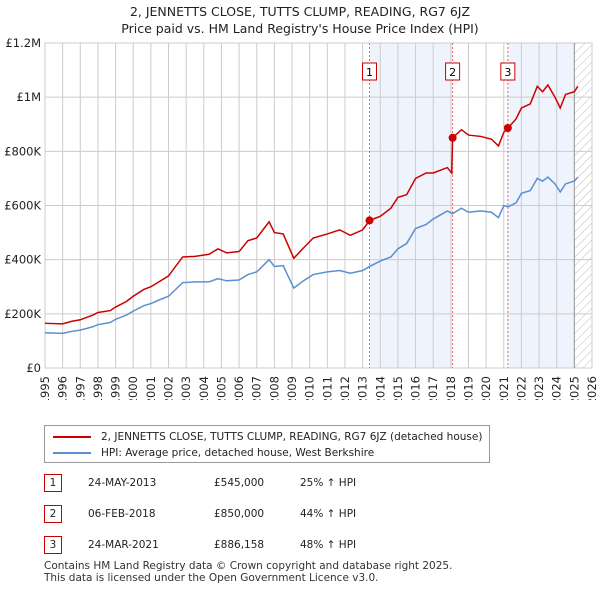  Describe the element at coordinates (433, 388) in the screenshot. I see `x-tick-label: 2017` at that location.